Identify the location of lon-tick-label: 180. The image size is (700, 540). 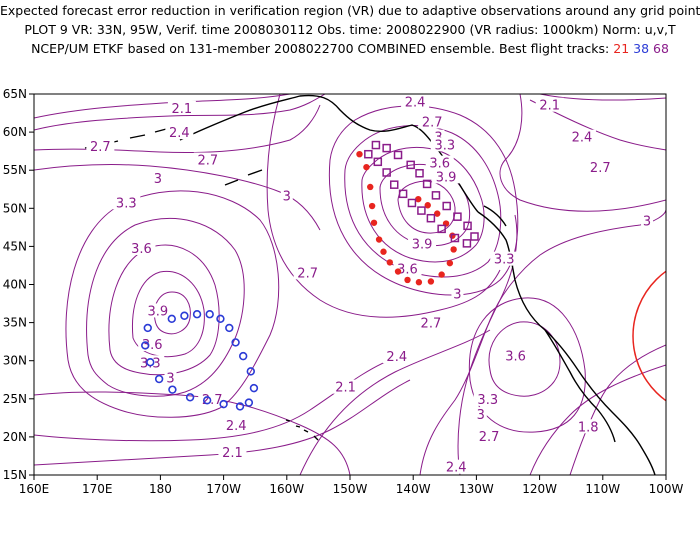
(160, 489).